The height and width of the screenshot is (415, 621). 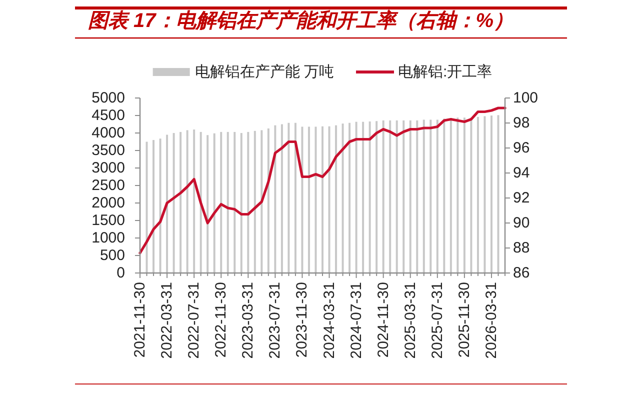 I want to click on y-tick-label: 500, so click(x=112, y=255).